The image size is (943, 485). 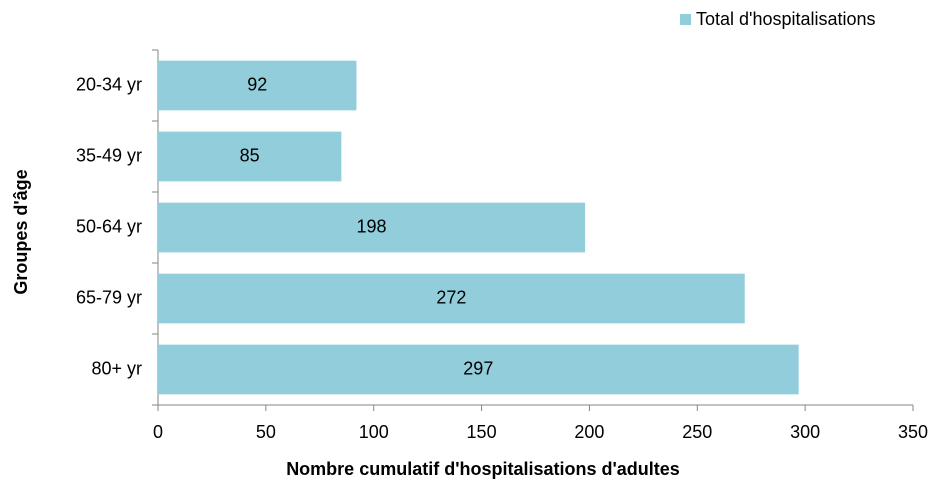 I want to click on x-tick-label: 50, so click(x=266, y=432).